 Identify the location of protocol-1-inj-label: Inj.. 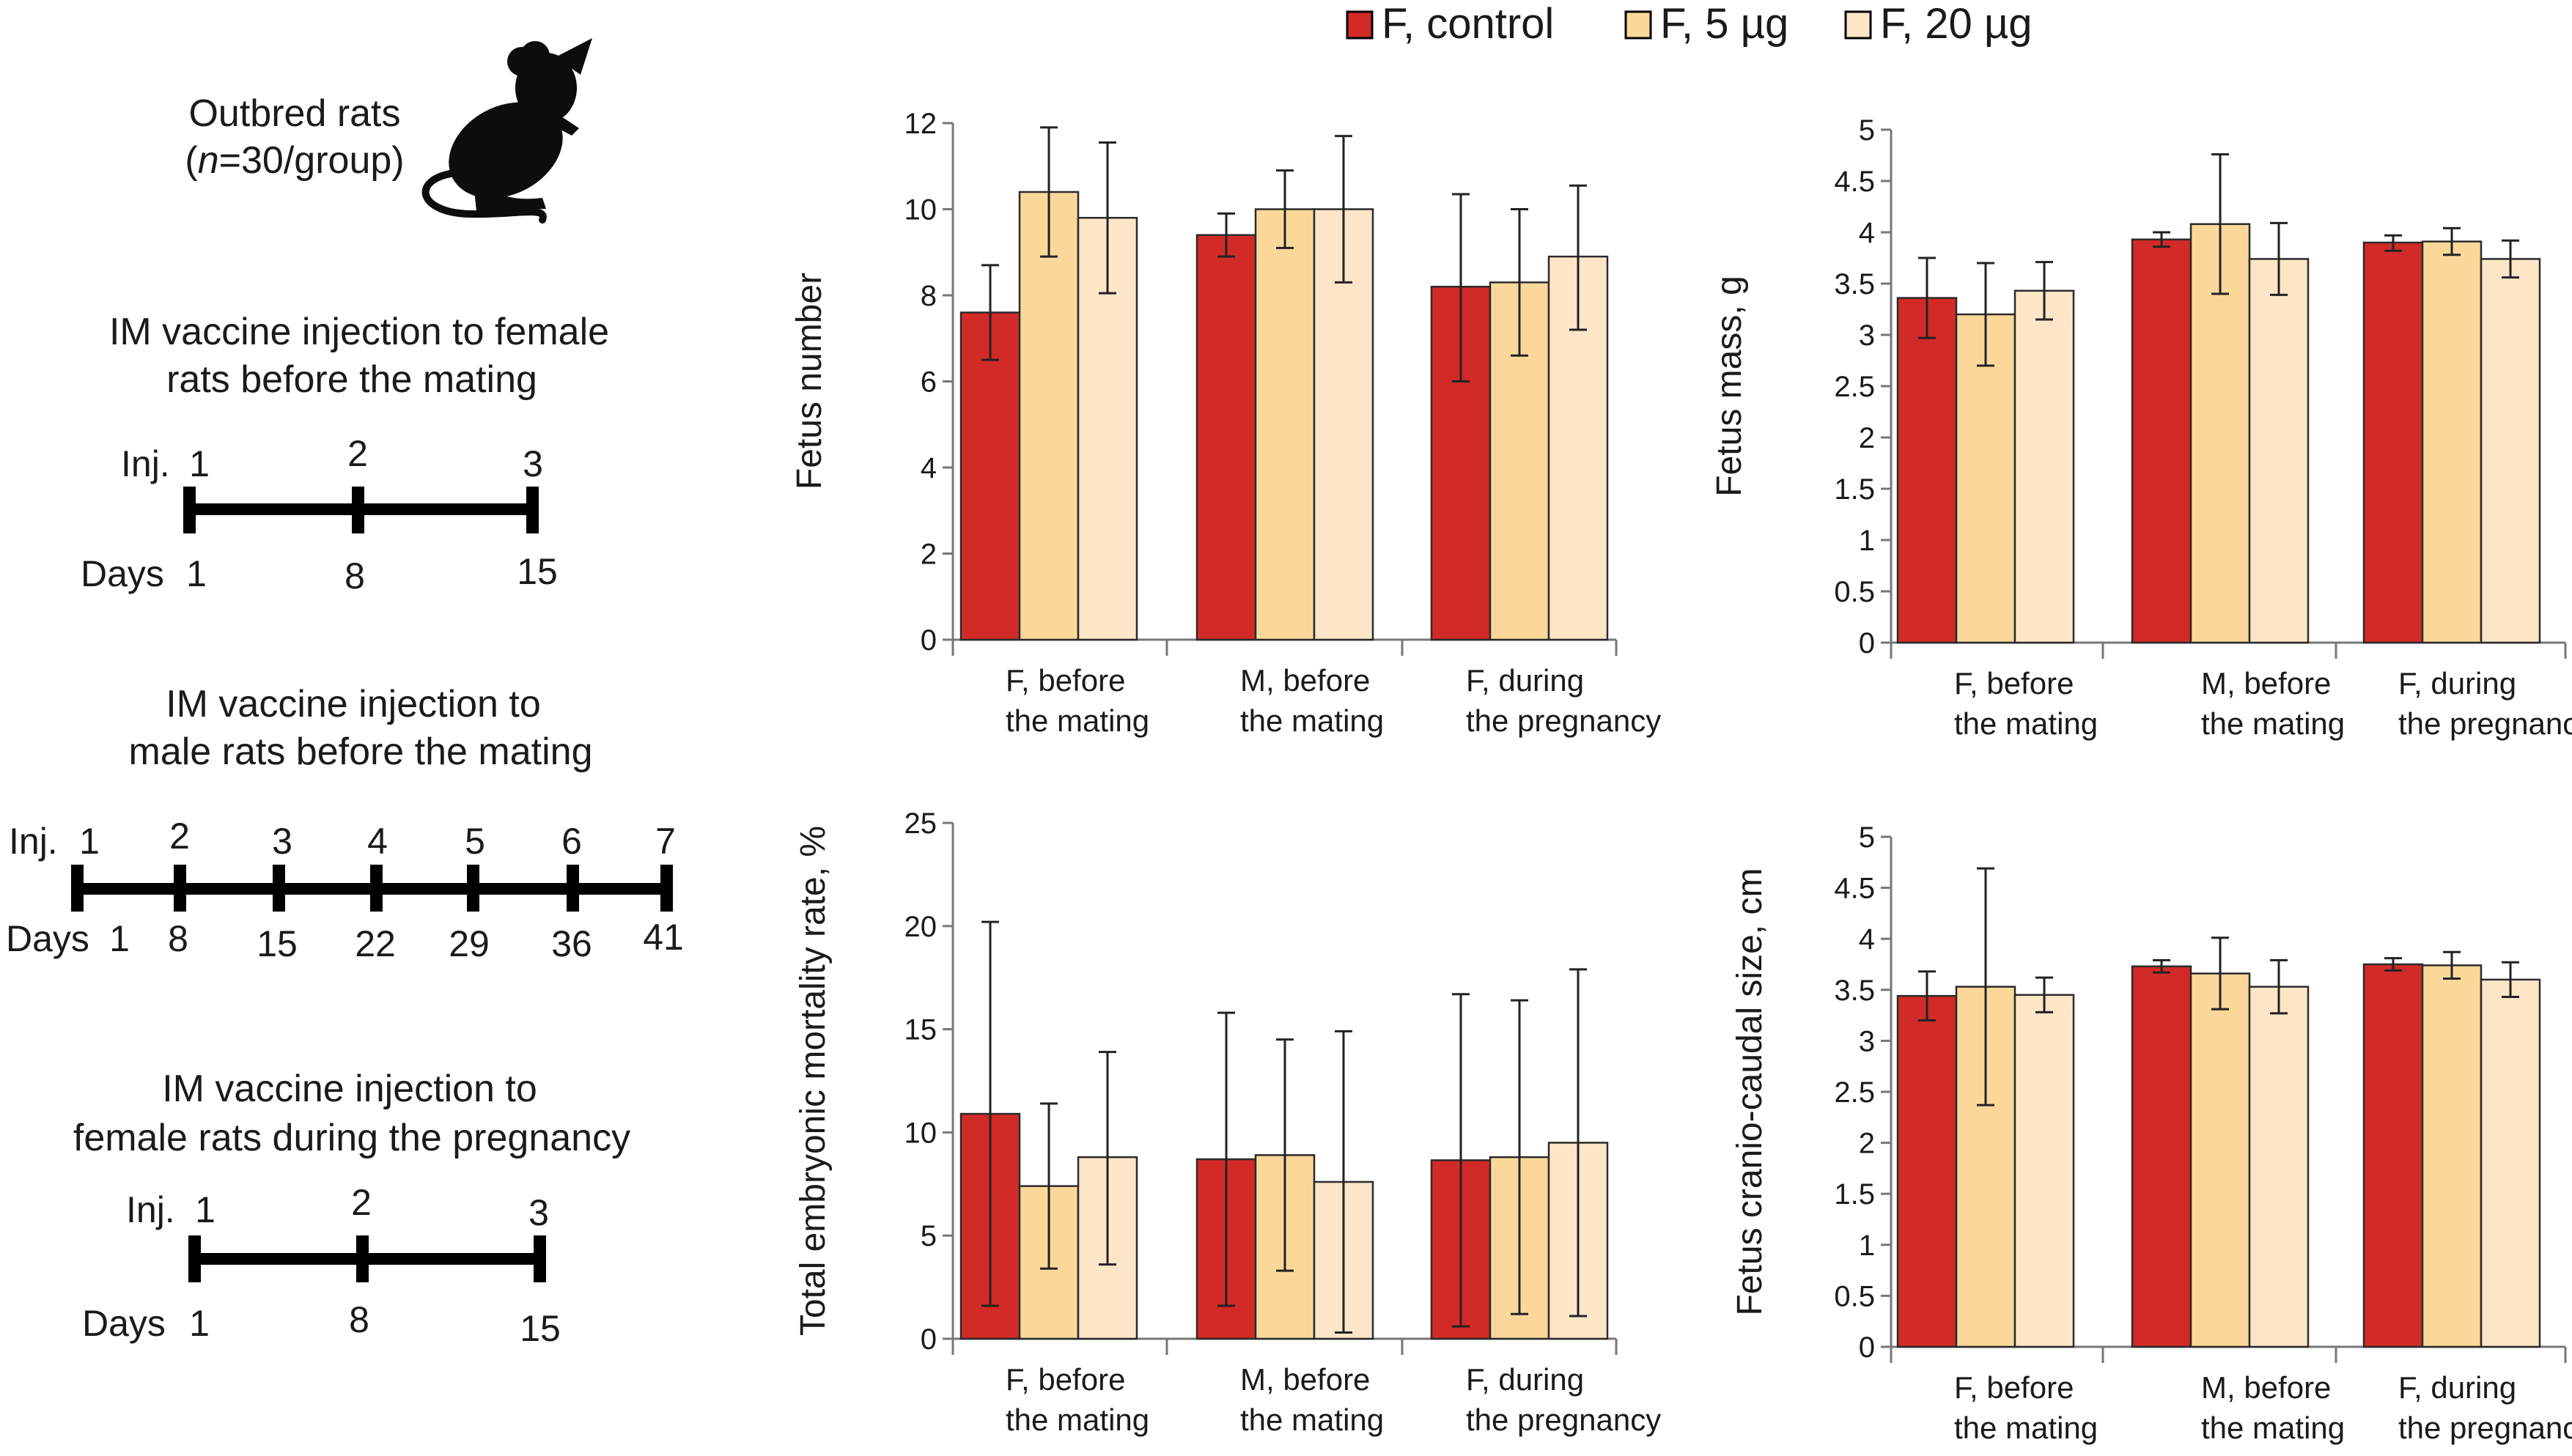
(145, 463).